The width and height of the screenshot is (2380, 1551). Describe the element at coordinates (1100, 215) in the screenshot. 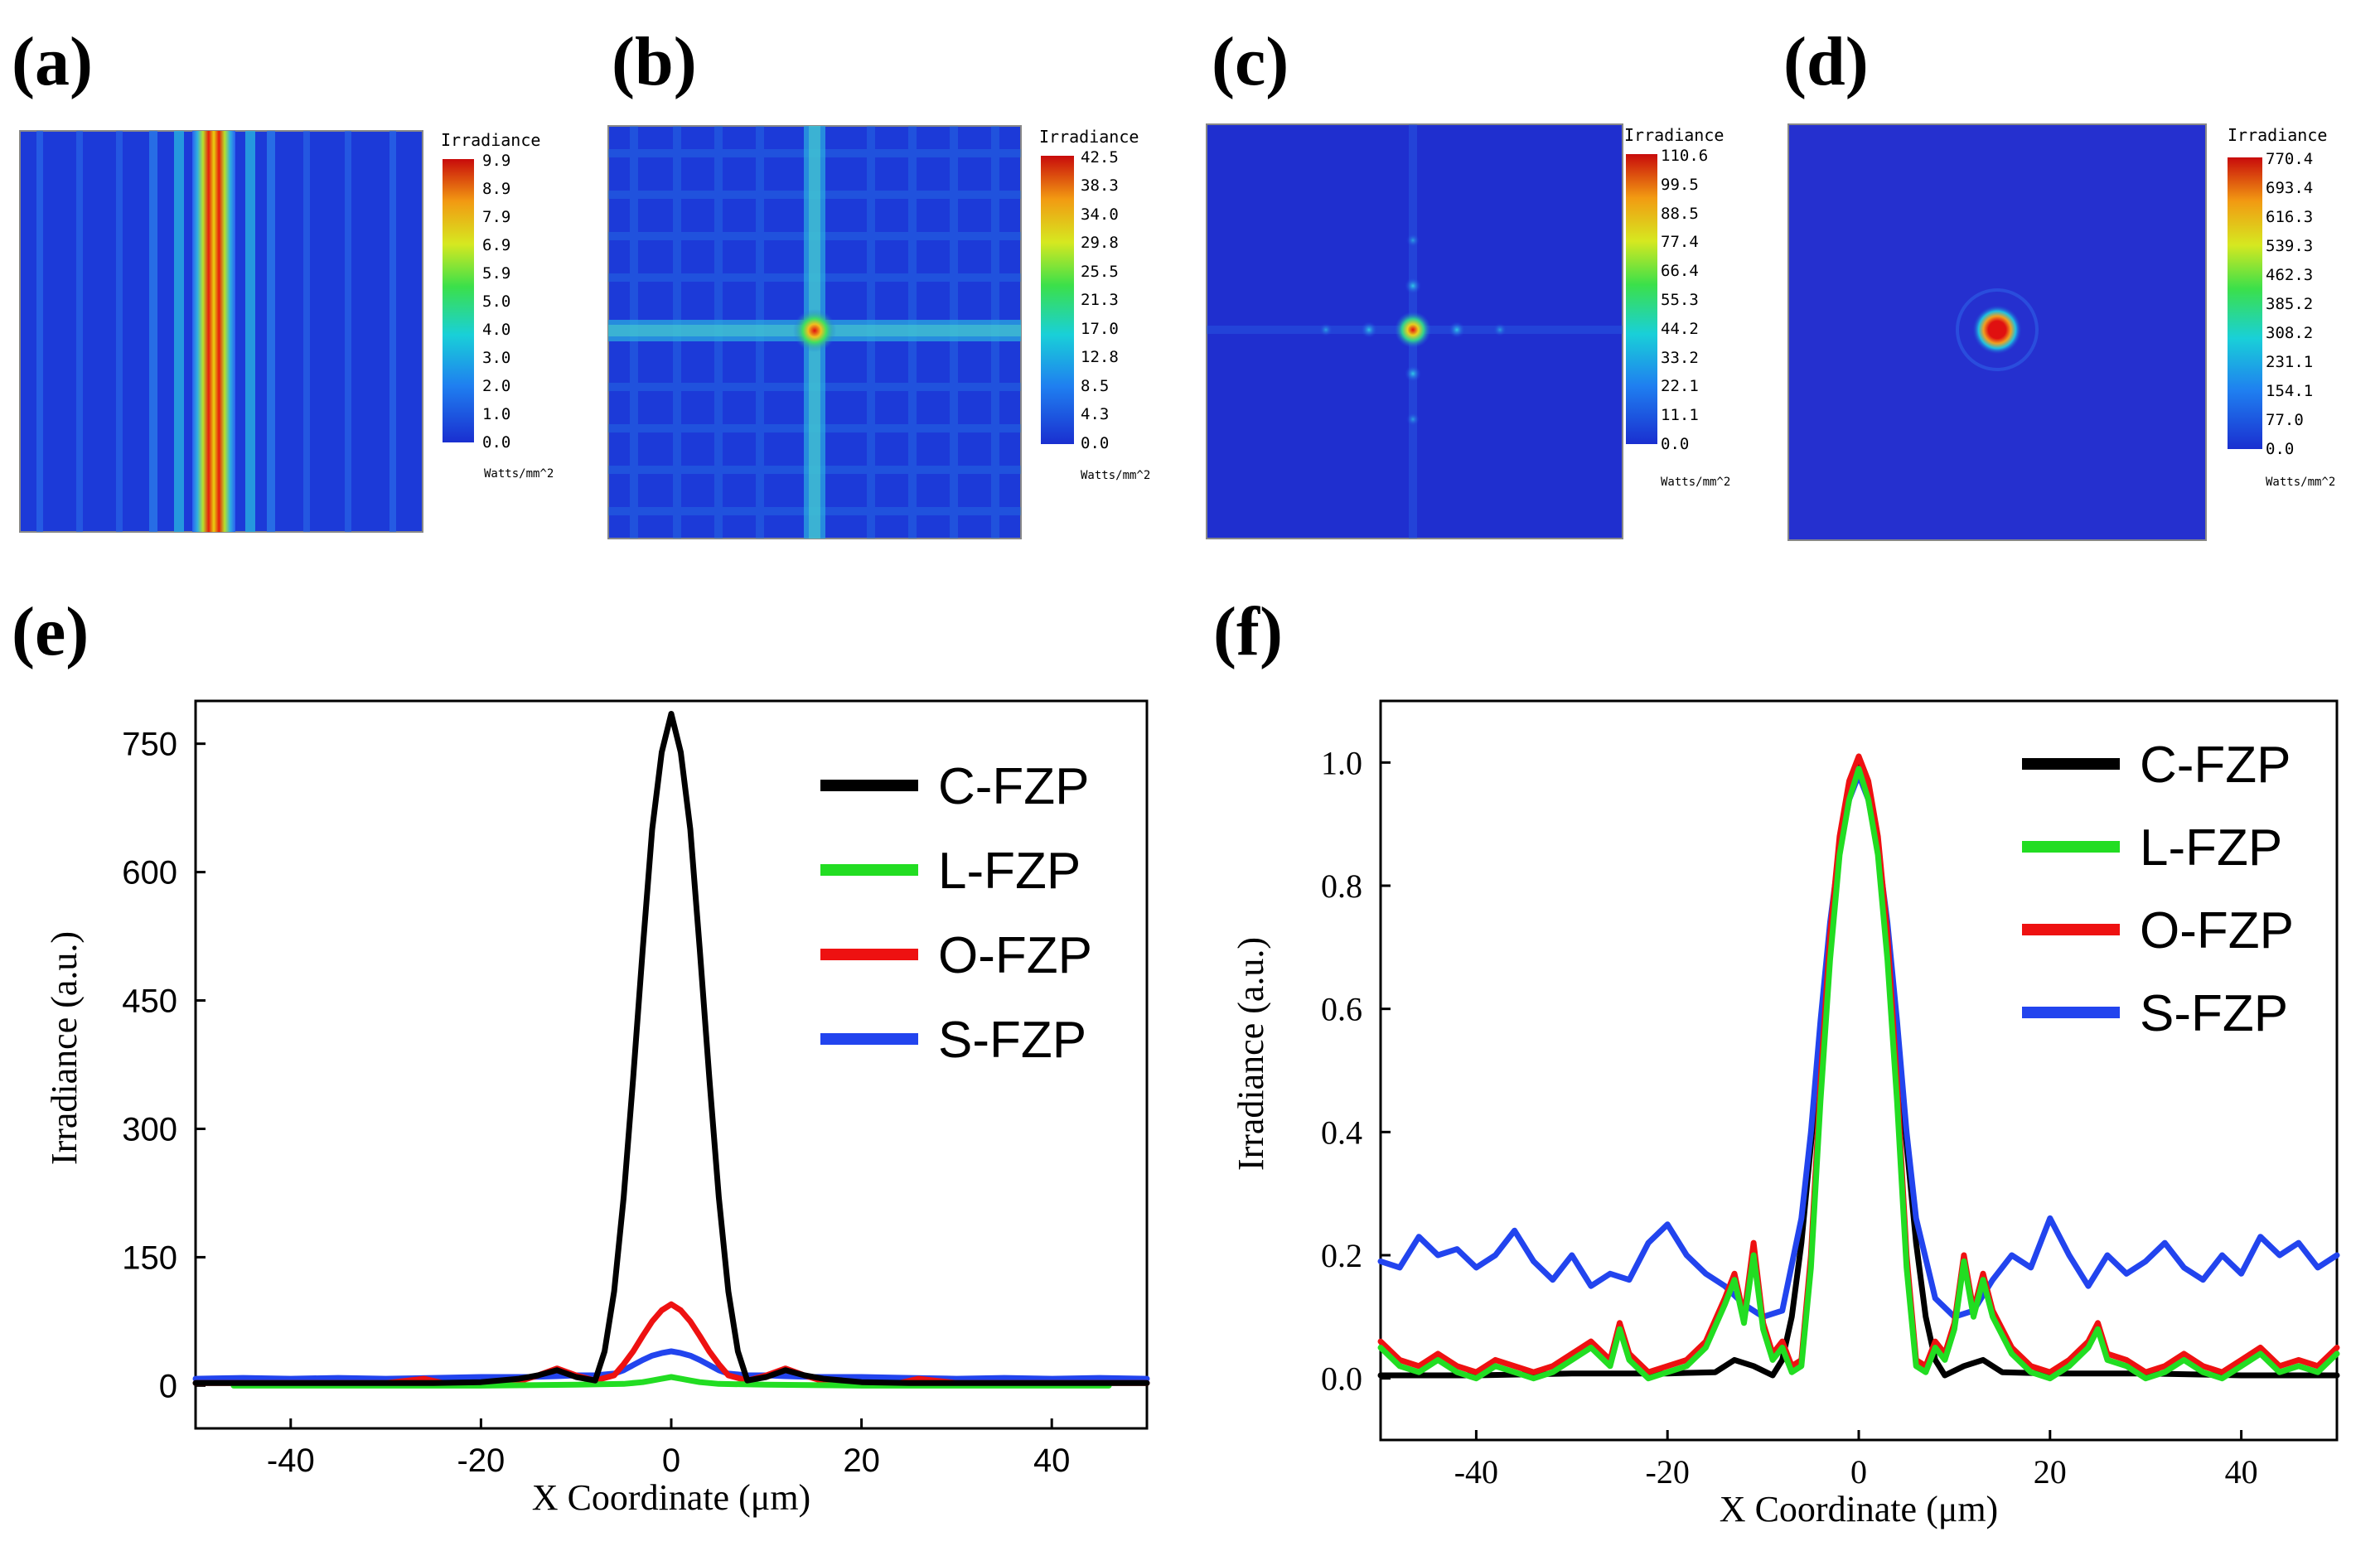

I see `cb-tick: 34.0` at that location.